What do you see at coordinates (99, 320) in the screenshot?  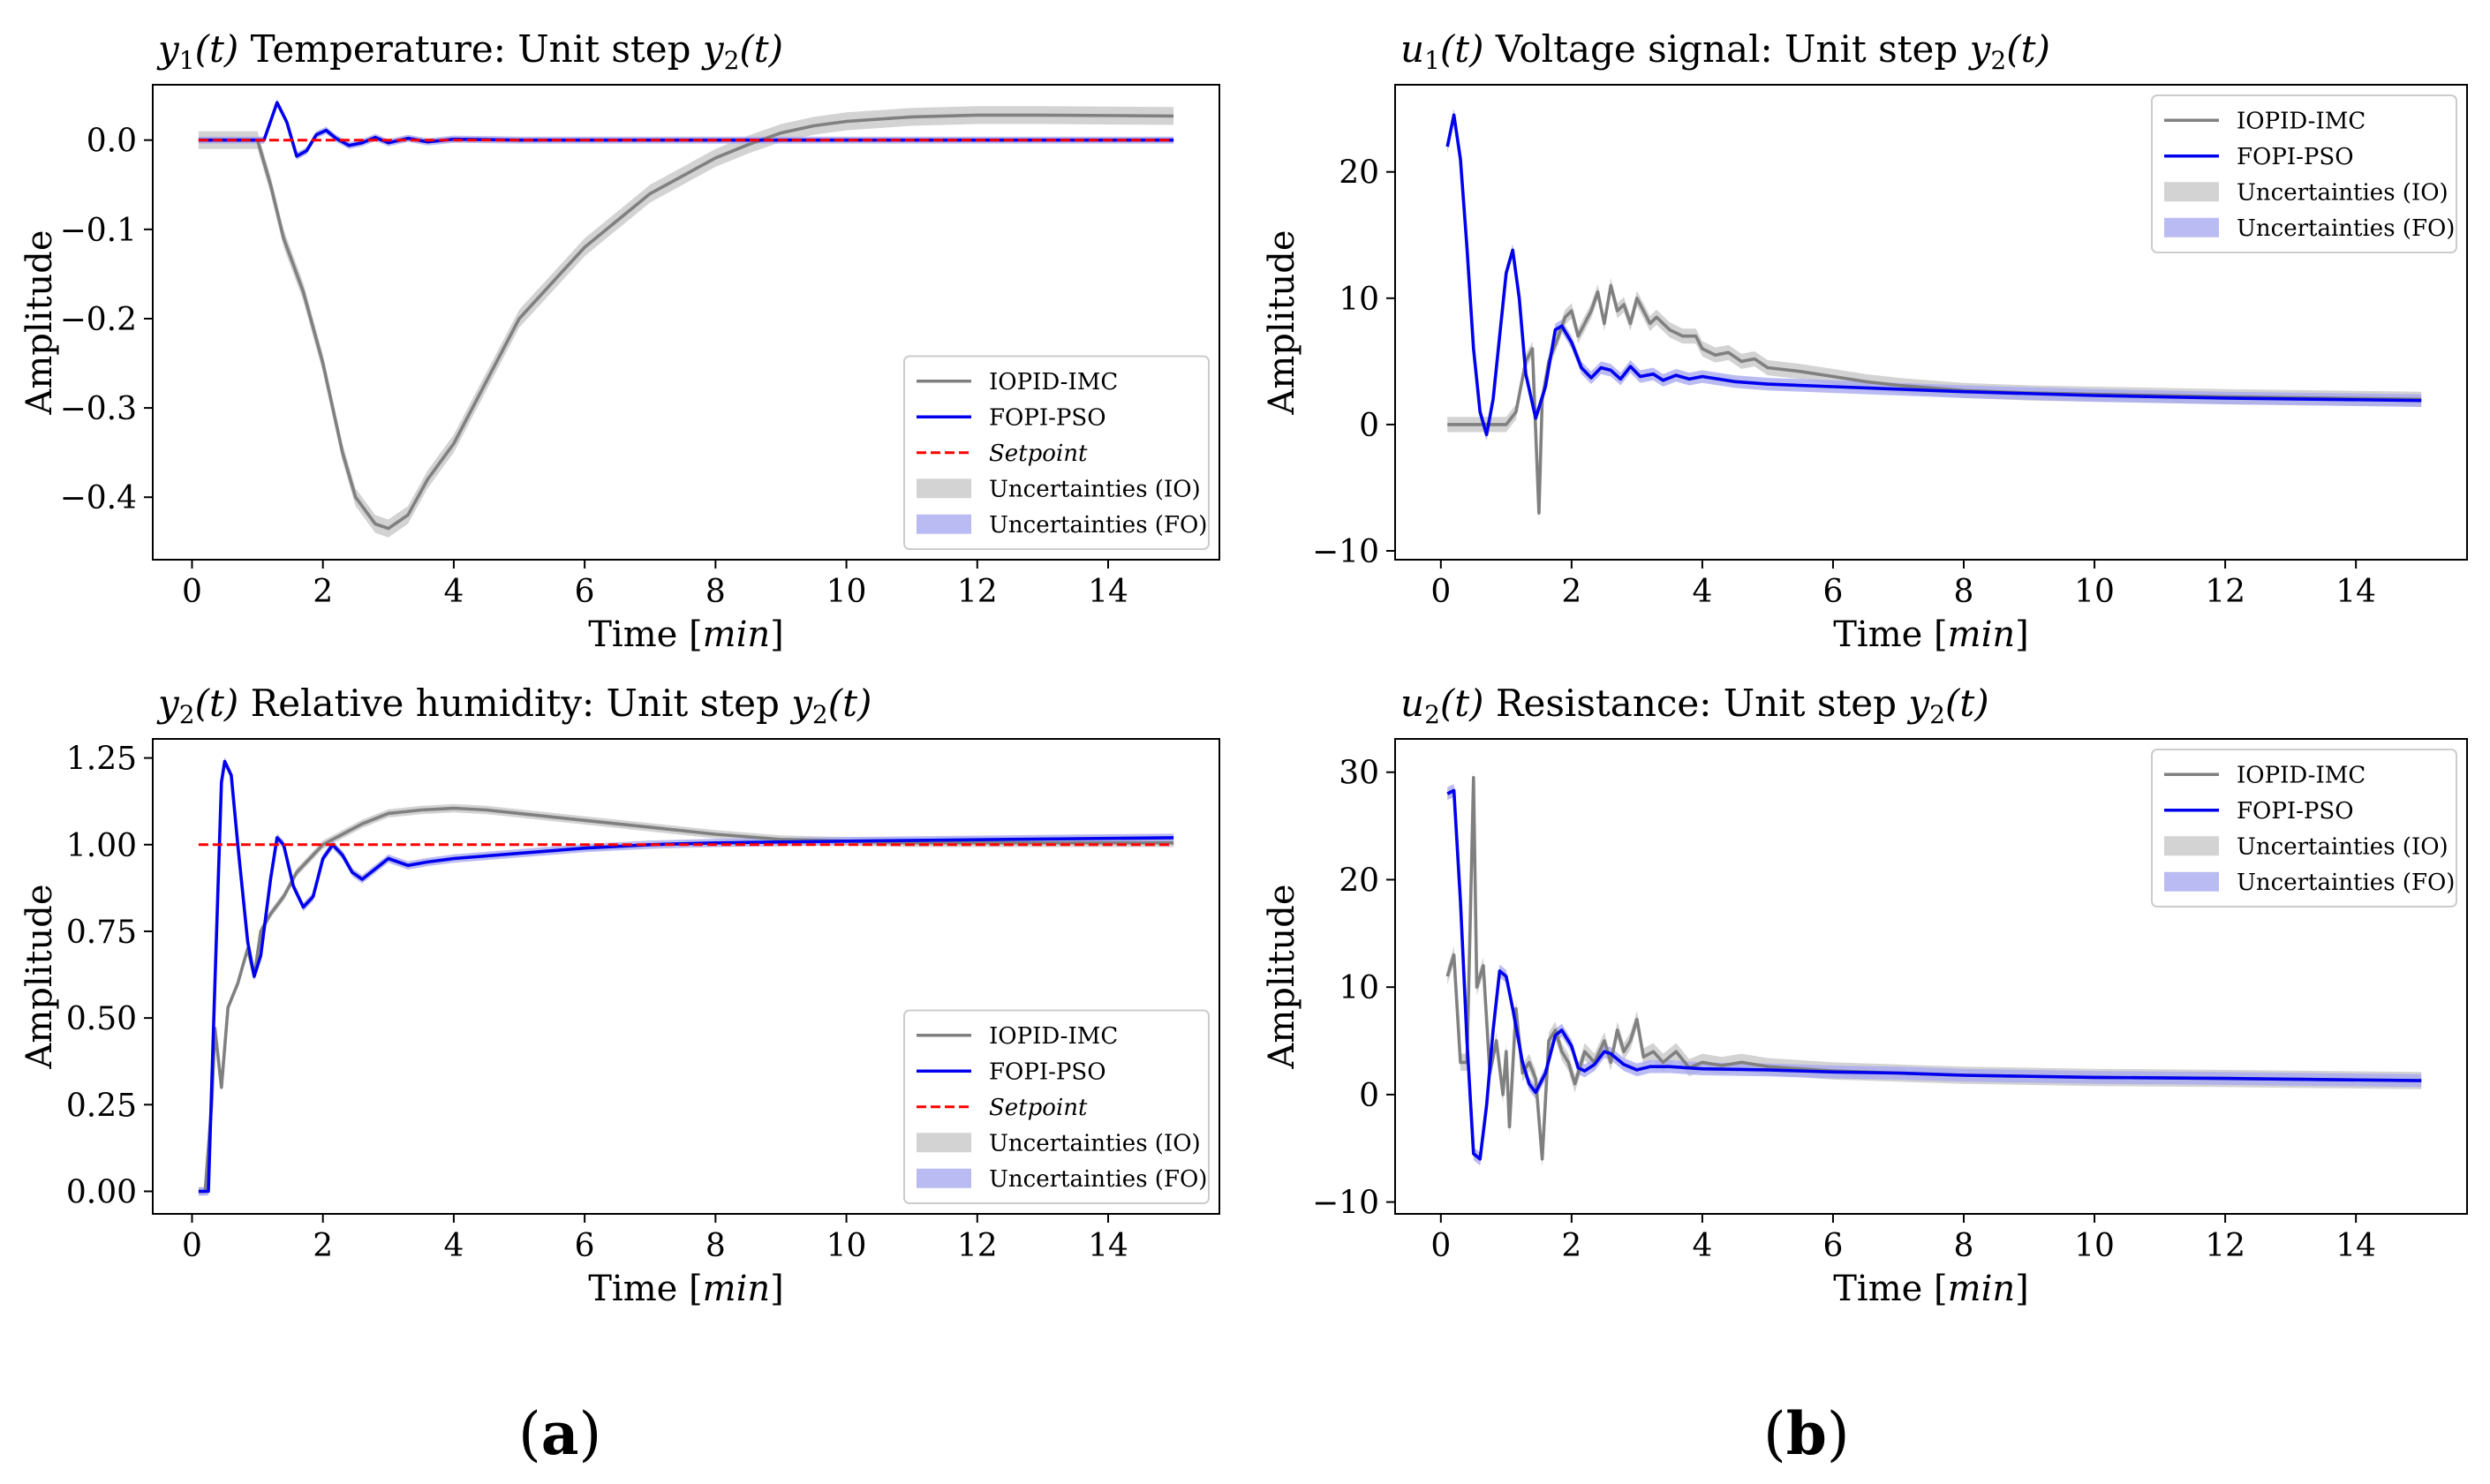 I see `y-tick-label: −0.2` at bounding box center [99, 320].